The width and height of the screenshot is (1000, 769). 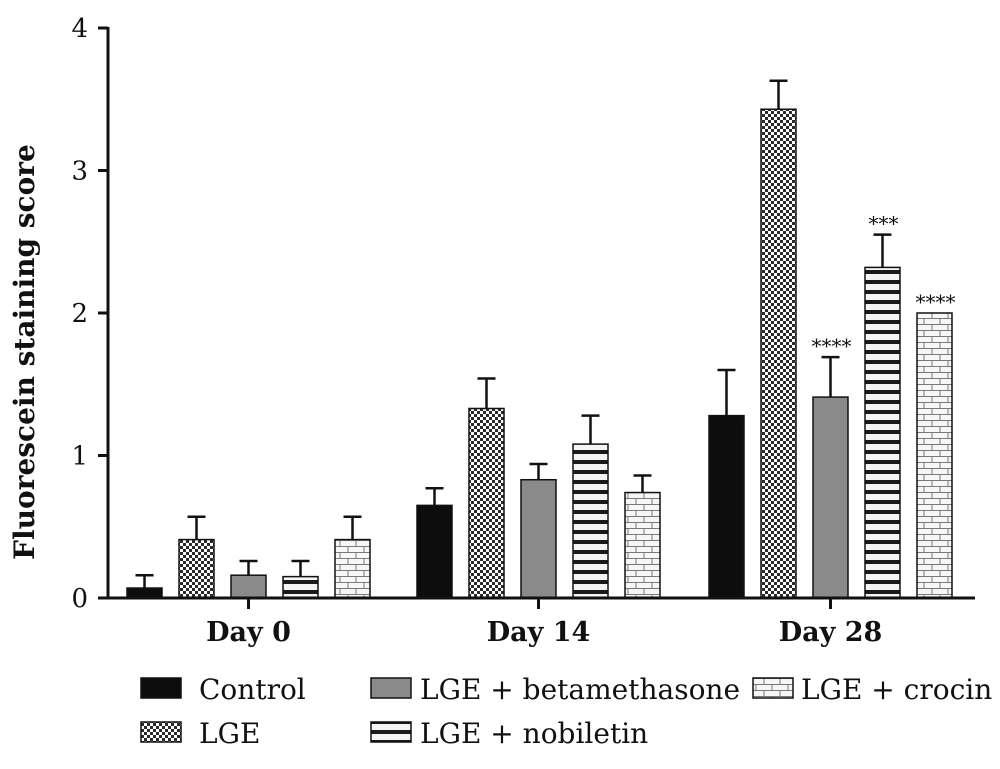 I want to click on y-tick-label: 4, so click(x=79, y=29).